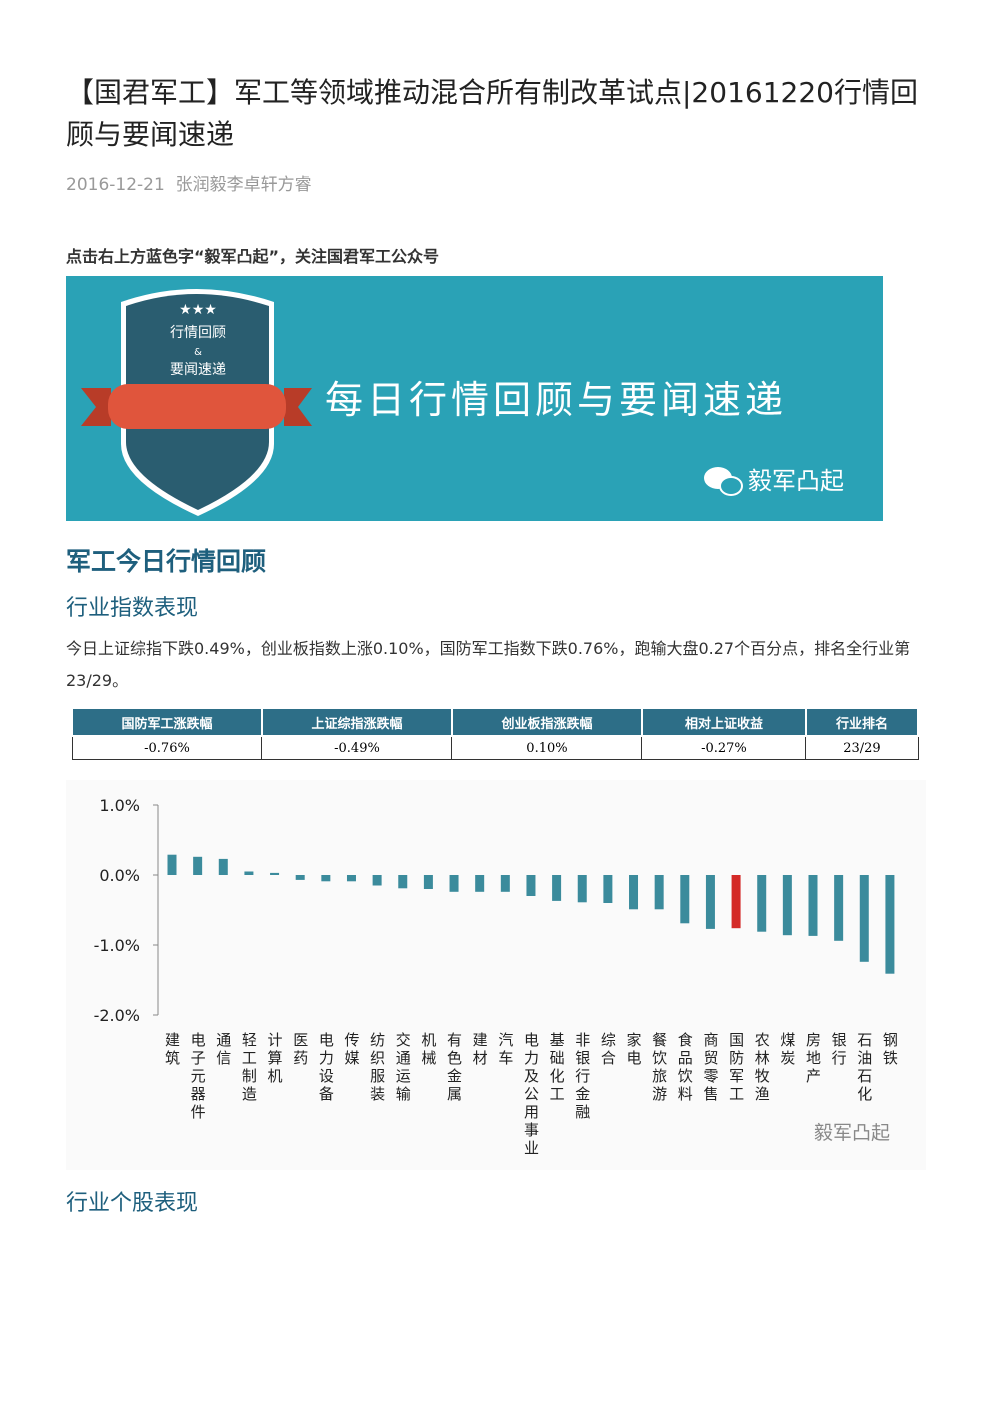  What do you see at coordinates (243, 185) in the screenshot?
I see `authors: 张润毅李卓轩方睿` at bounding box center [243, 185].